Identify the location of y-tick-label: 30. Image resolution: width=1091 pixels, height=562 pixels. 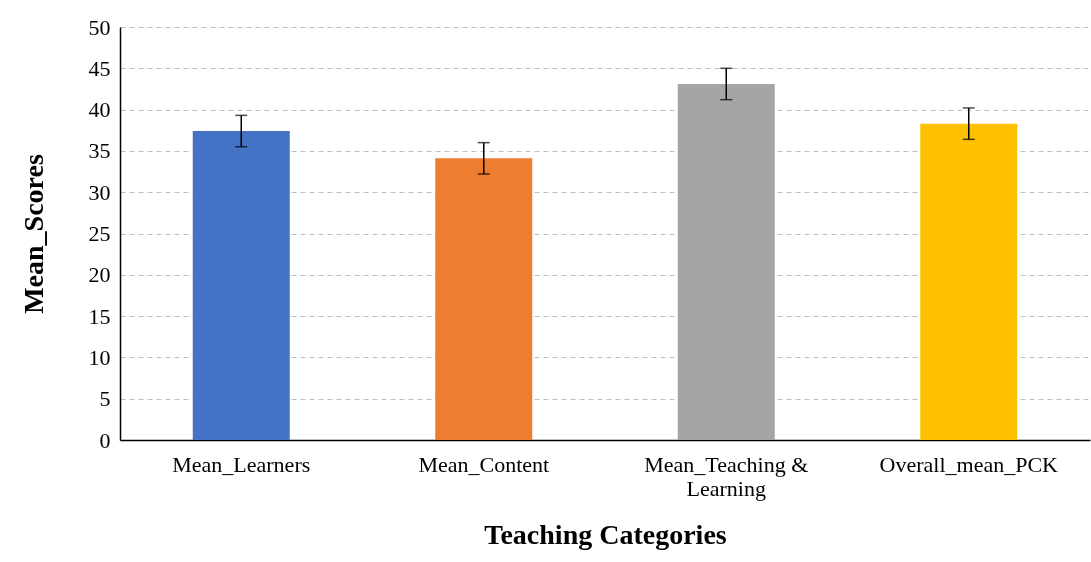
(99, 192).